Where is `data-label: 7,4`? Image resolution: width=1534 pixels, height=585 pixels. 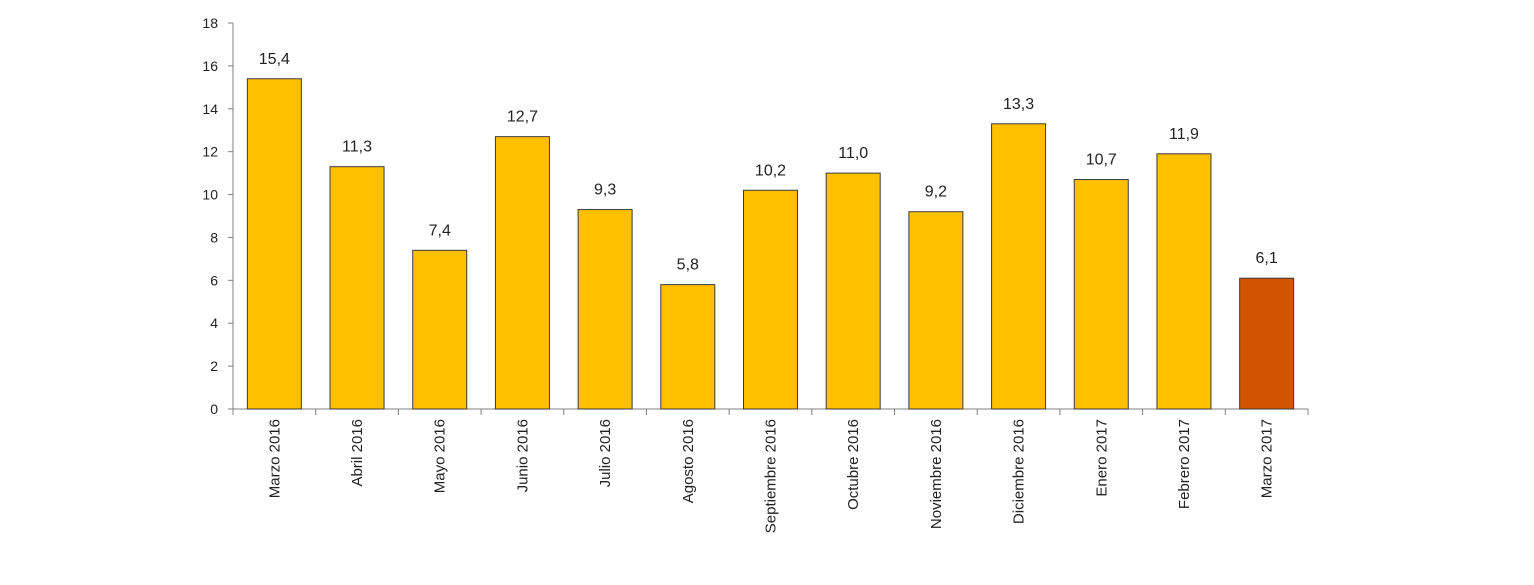 data-label: 7,4 is located at coordinates (440, 230).